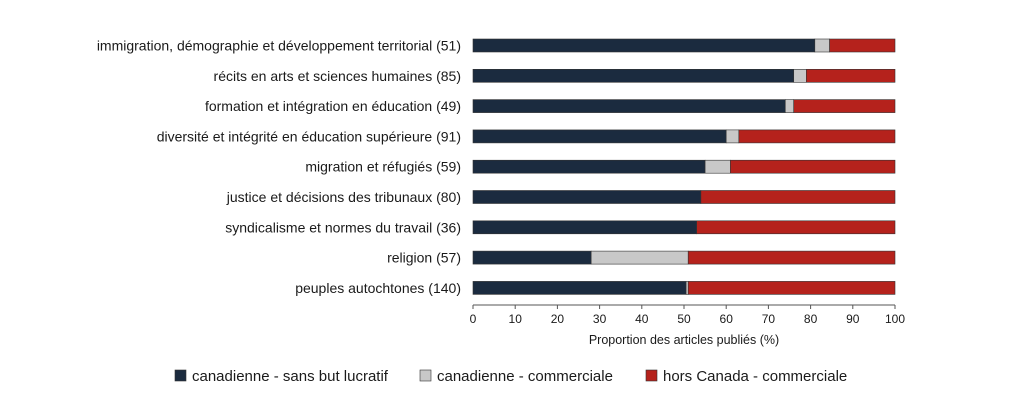  Describe the element at coordinates (290, 376) in the screenshot. I see `legend-label: canadienne - sans but lucratif` at that location.